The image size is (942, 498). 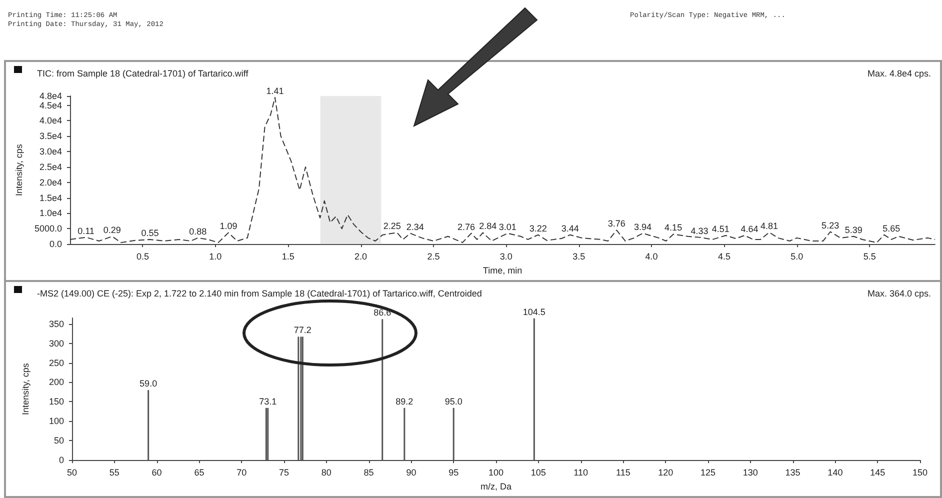 I want to click on annotation: 2.34, so click(x=415, y=227).